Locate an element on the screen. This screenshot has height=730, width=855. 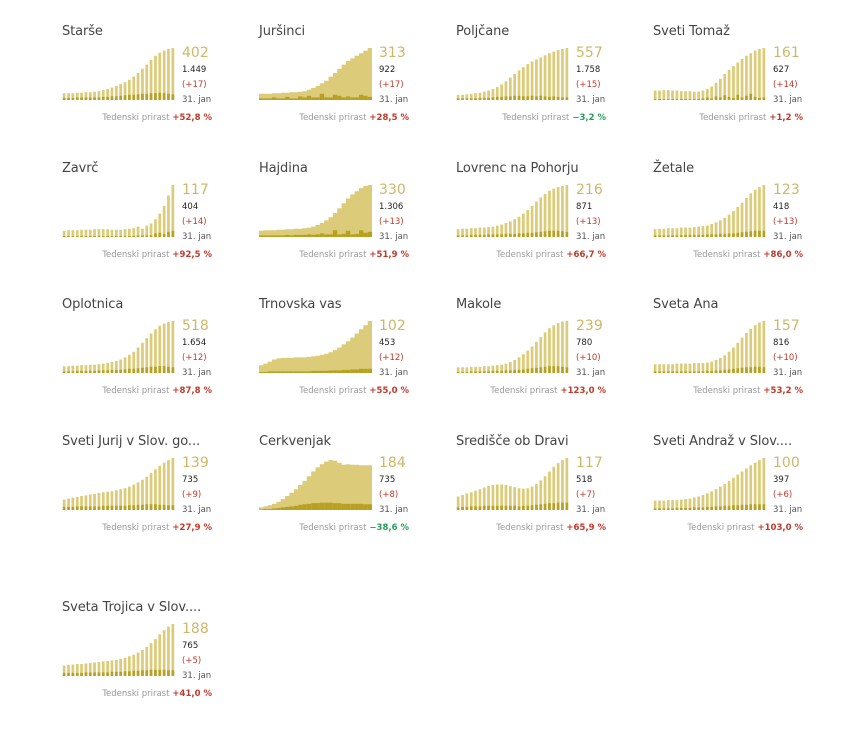
municipality-name: Sveti Tomaž is located at coordinates (691, 31).